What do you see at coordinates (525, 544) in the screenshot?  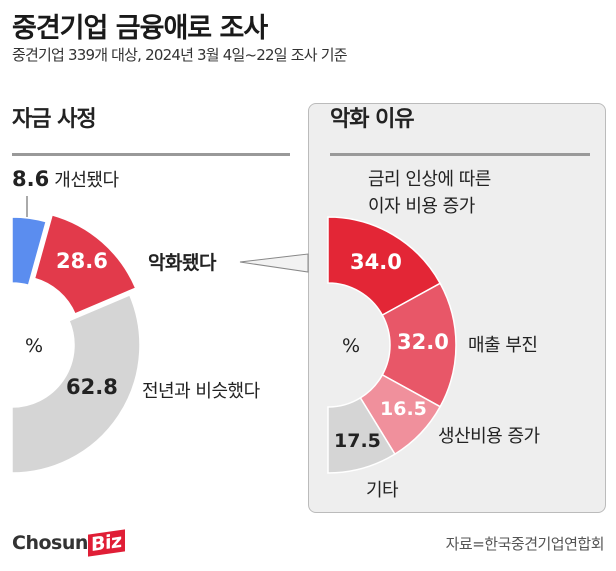 I see `source-note: 자료=한국중견기업연합회` at bounding box center [525, 544].